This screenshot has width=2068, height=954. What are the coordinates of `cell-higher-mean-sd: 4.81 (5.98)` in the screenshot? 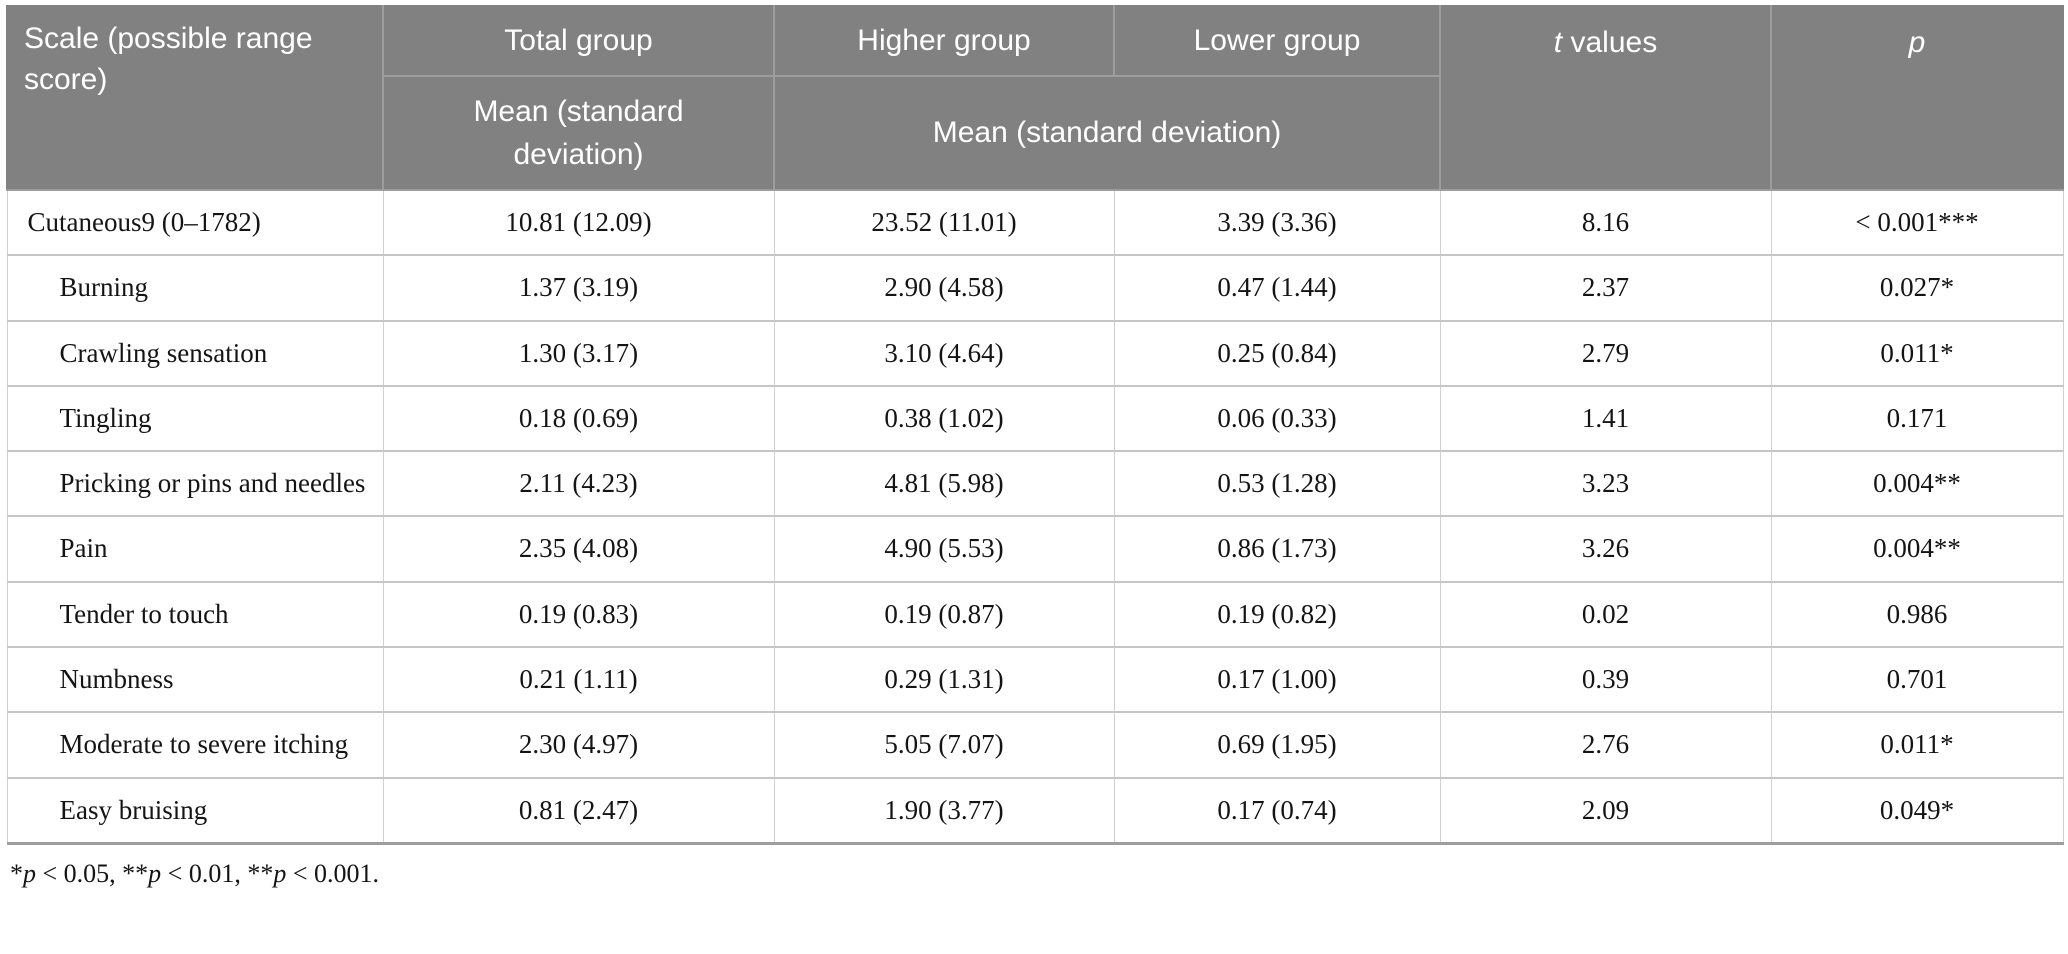 It's located at (944, 484).